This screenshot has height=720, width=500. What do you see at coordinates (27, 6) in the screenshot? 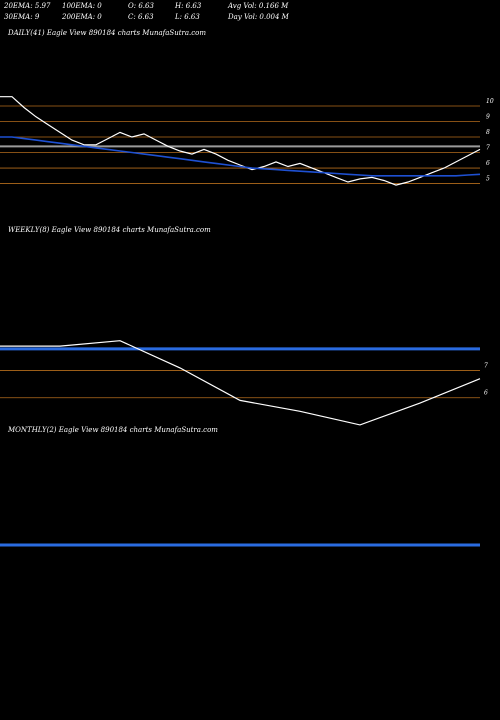
I see `stat-20ema: 20EMA: 5.97` at bounding box center [27, 6].